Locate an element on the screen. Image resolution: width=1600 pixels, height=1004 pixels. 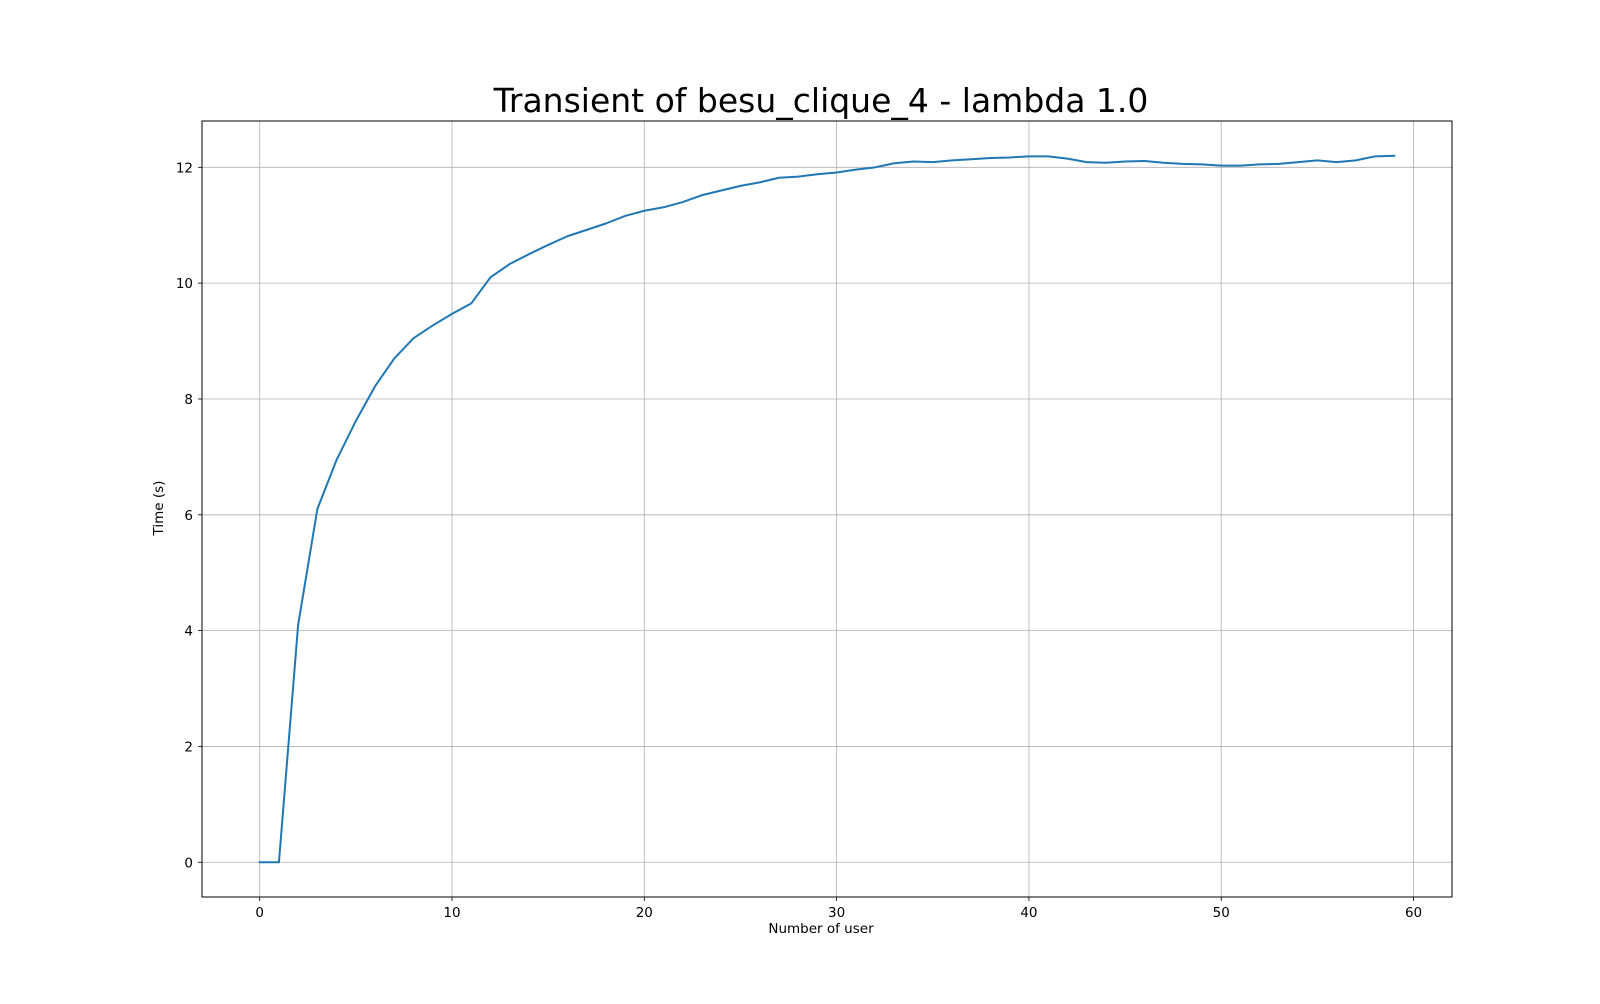
y-tick-label: 0 is located at coordinates (188, 863).